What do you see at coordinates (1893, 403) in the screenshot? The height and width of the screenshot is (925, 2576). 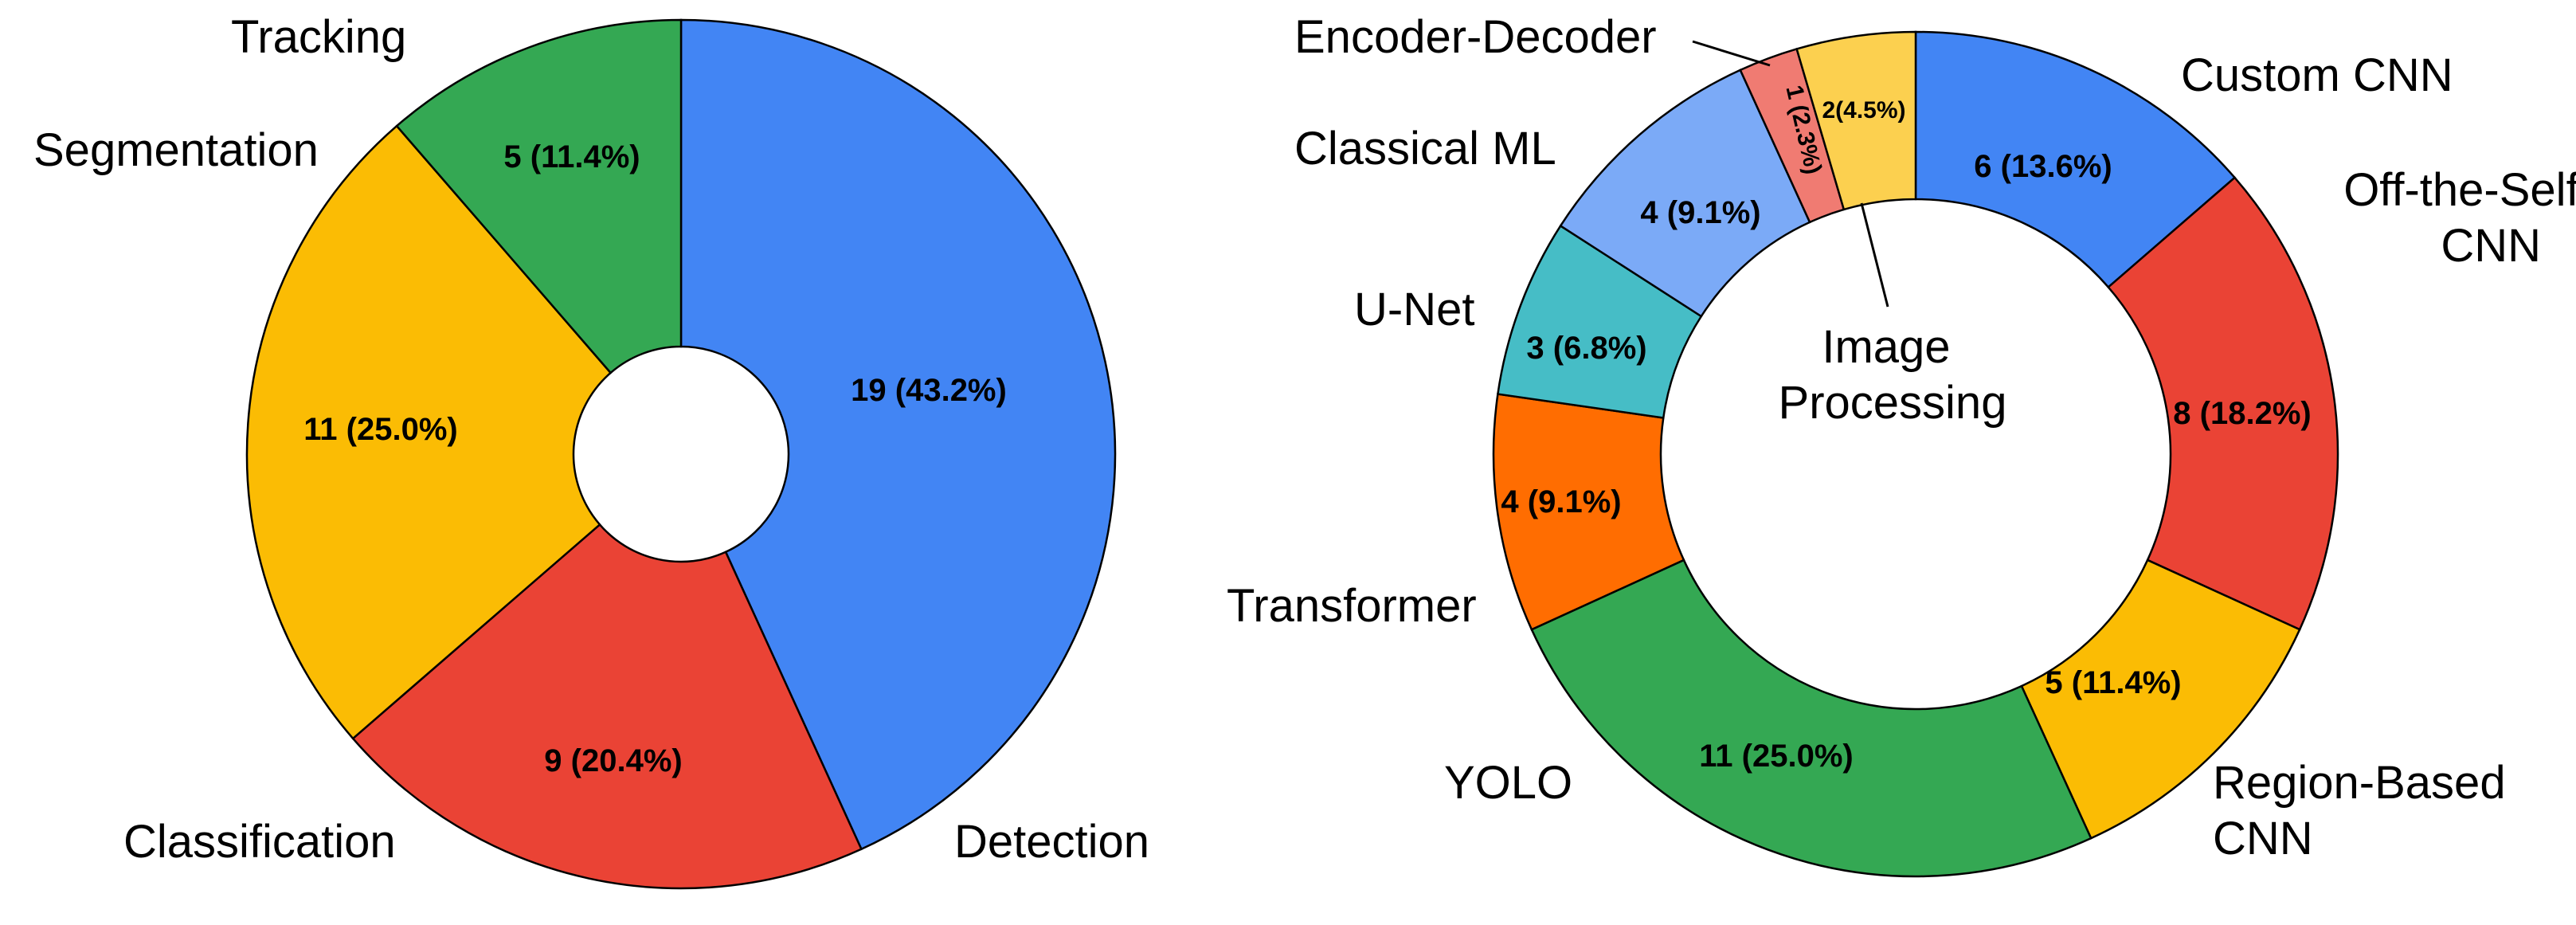 I see `image-processing-line-2: Processing` at bounding box center [1893, 403].